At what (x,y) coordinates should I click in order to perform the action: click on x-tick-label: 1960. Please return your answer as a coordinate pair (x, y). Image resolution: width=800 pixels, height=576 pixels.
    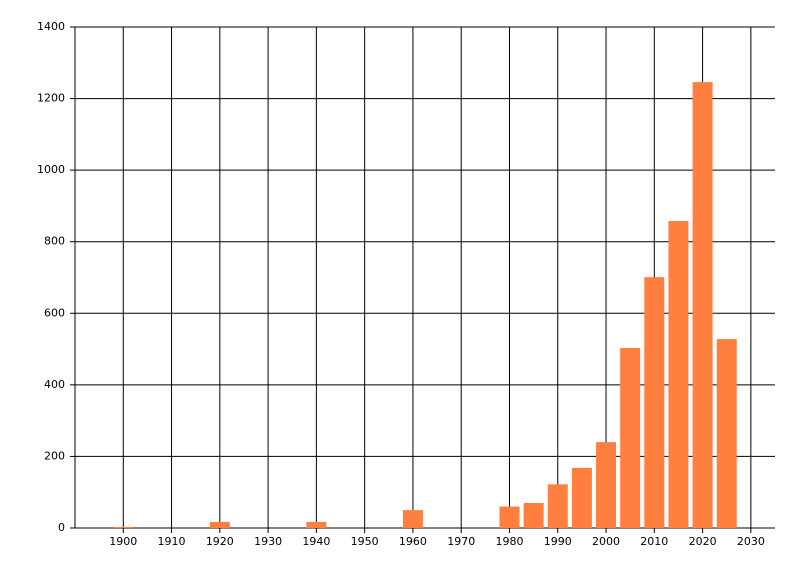
    Looking at the image, I should click on (413, 541).